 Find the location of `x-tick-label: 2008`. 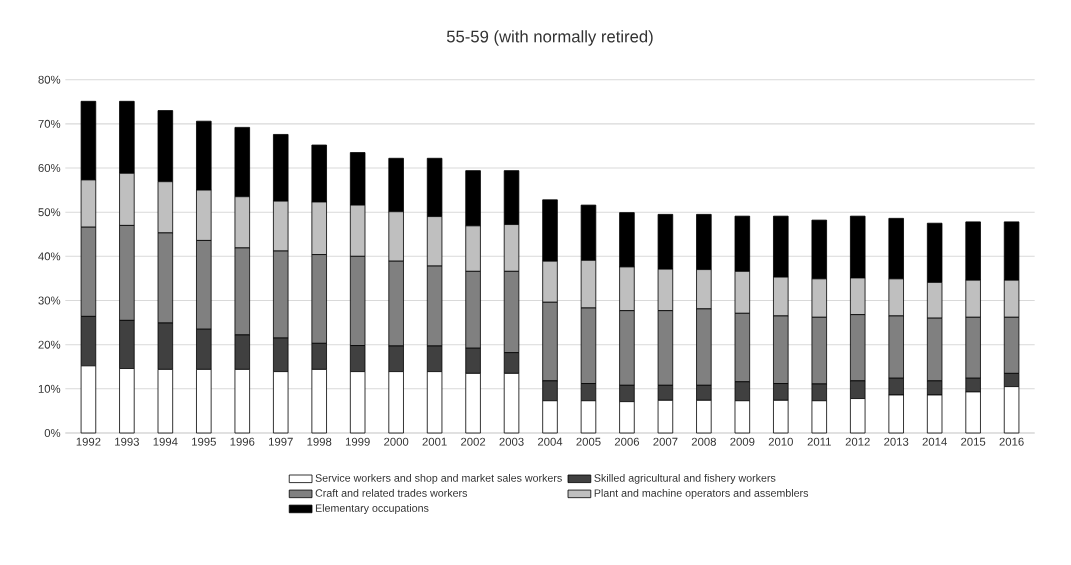

x-tick-label: 2008 is located at coordinates (703, 441).